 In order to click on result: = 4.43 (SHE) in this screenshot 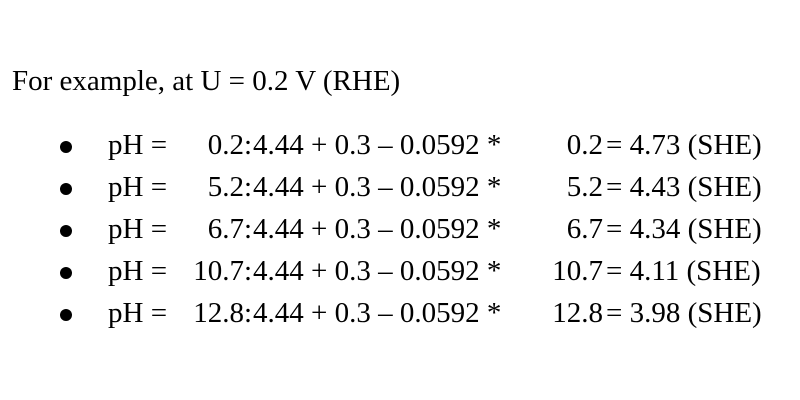, I will do `click(684, 187)`.